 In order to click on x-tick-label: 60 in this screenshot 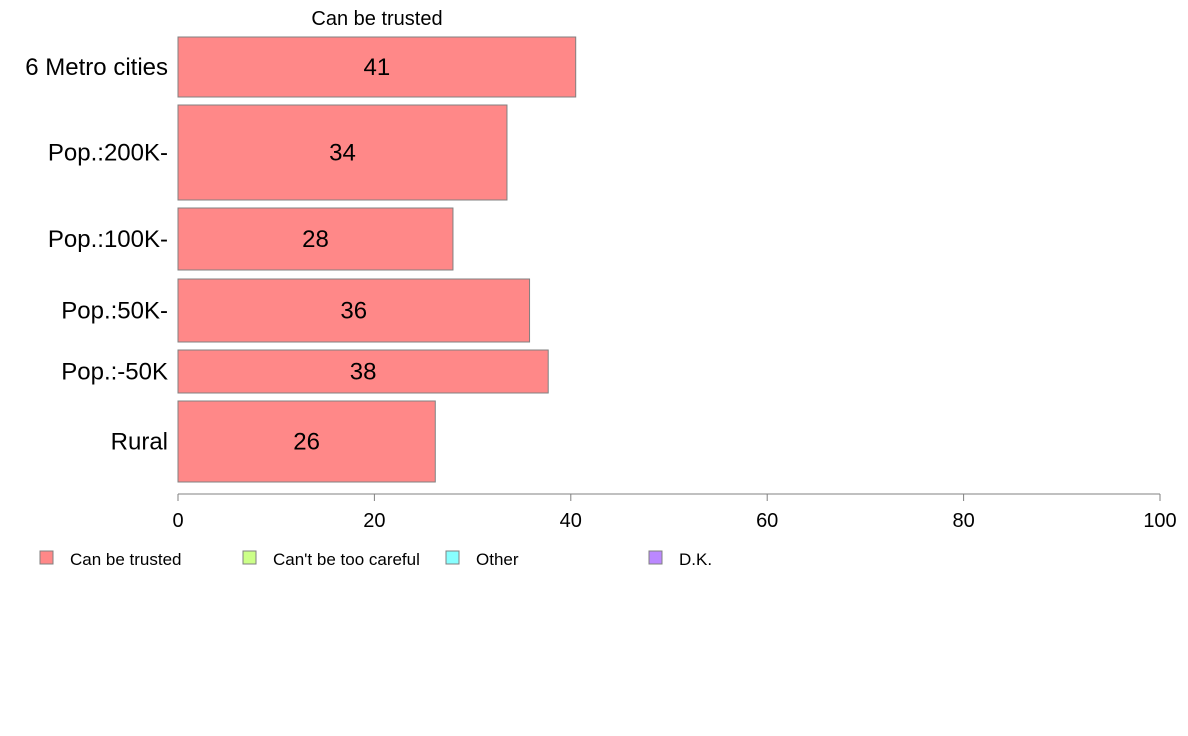, I will do `click(767, 521)`.